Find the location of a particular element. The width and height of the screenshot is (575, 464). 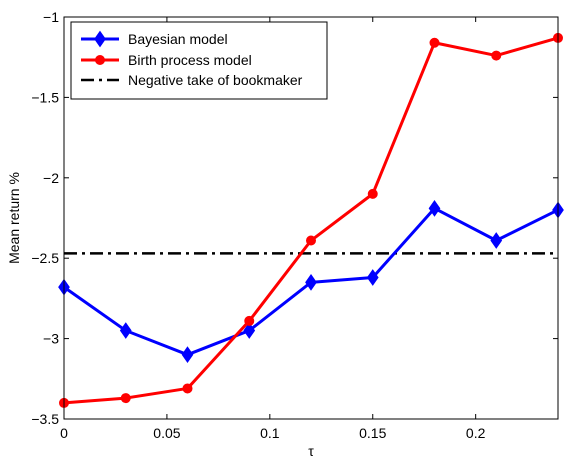

y-tick-label: −2 is located at coordinates (51, 178).